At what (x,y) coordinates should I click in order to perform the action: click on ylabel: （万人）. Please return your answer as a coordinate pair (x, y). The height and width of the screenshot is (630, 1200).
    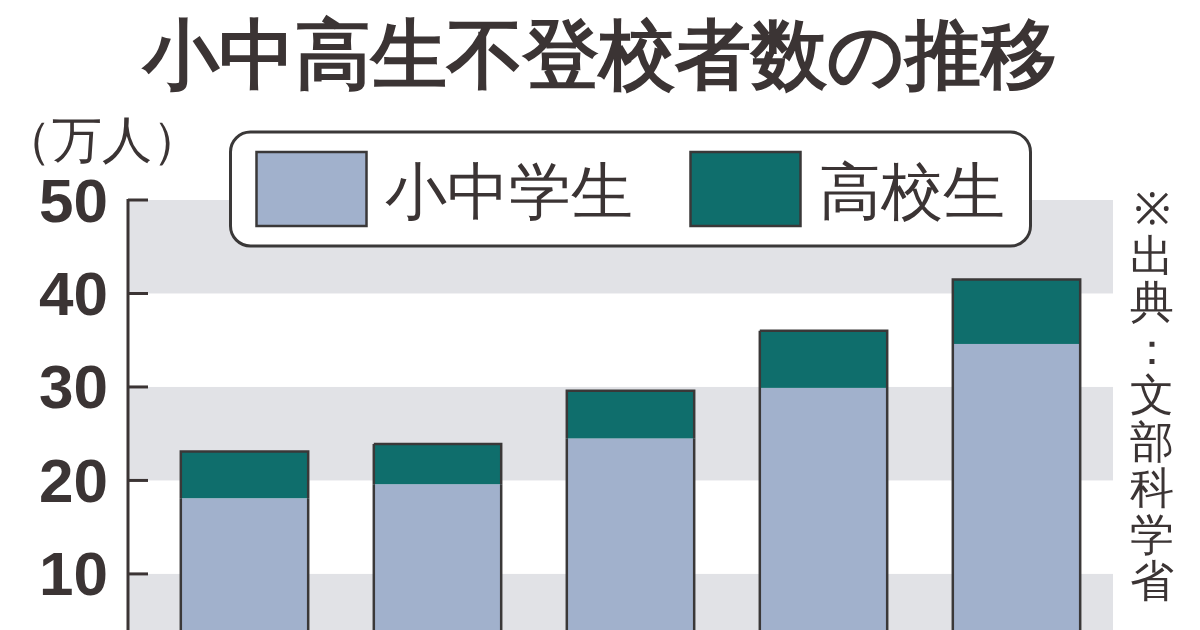
    Looking at the image, I should click on (102, 140).